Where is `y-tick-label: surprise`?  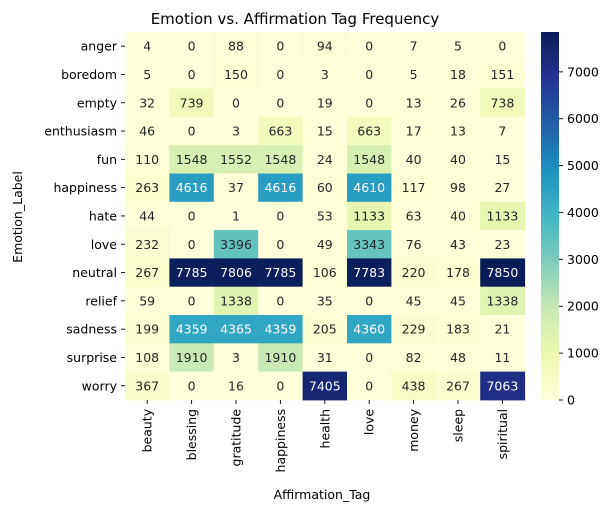 y-tick-label: surprise is located at coordinates (92, 357).